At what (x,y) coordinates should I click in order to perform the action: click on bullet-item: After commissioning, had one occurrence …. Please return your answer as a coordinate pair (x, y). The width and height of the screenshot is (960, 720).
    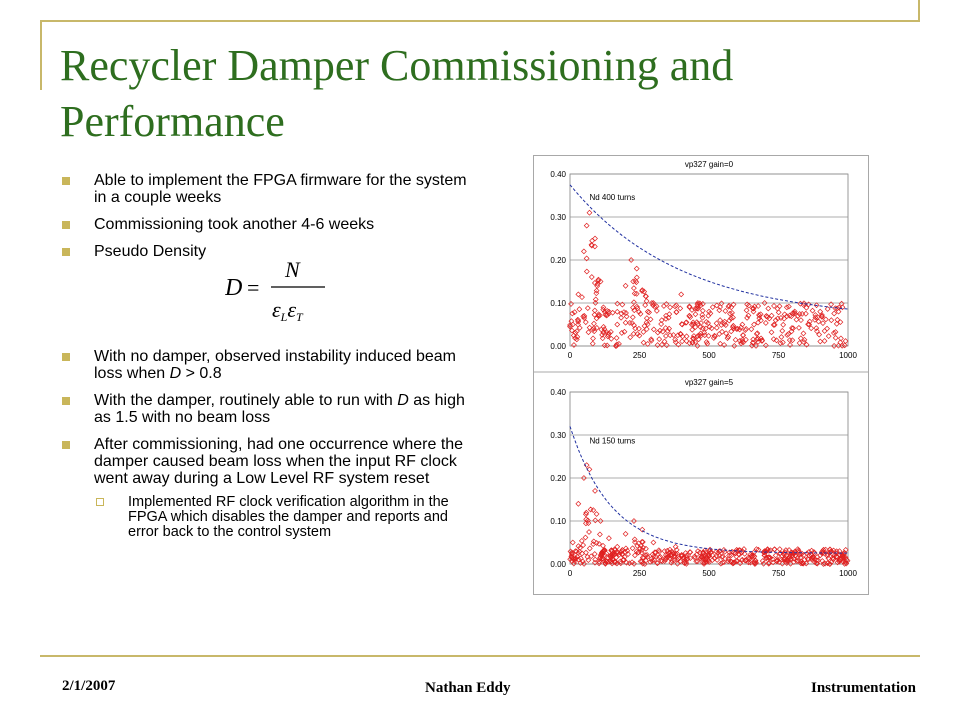
    Looking at the image, I should click on (267, 488).